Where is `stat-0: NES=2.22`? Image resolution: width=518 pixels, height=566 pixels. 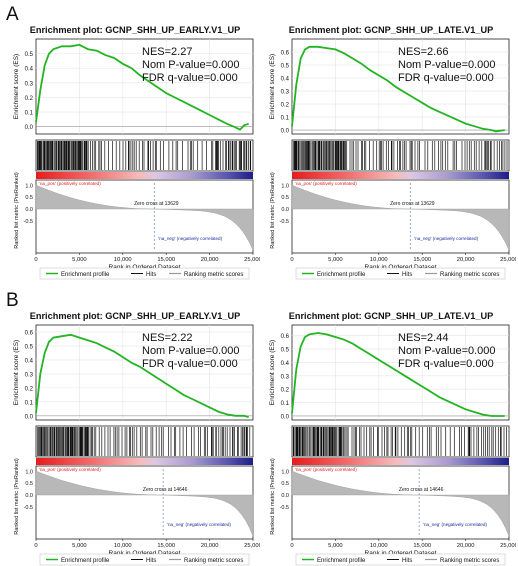
stat-0: NES=2.22 is located at coordinates (167, 338).